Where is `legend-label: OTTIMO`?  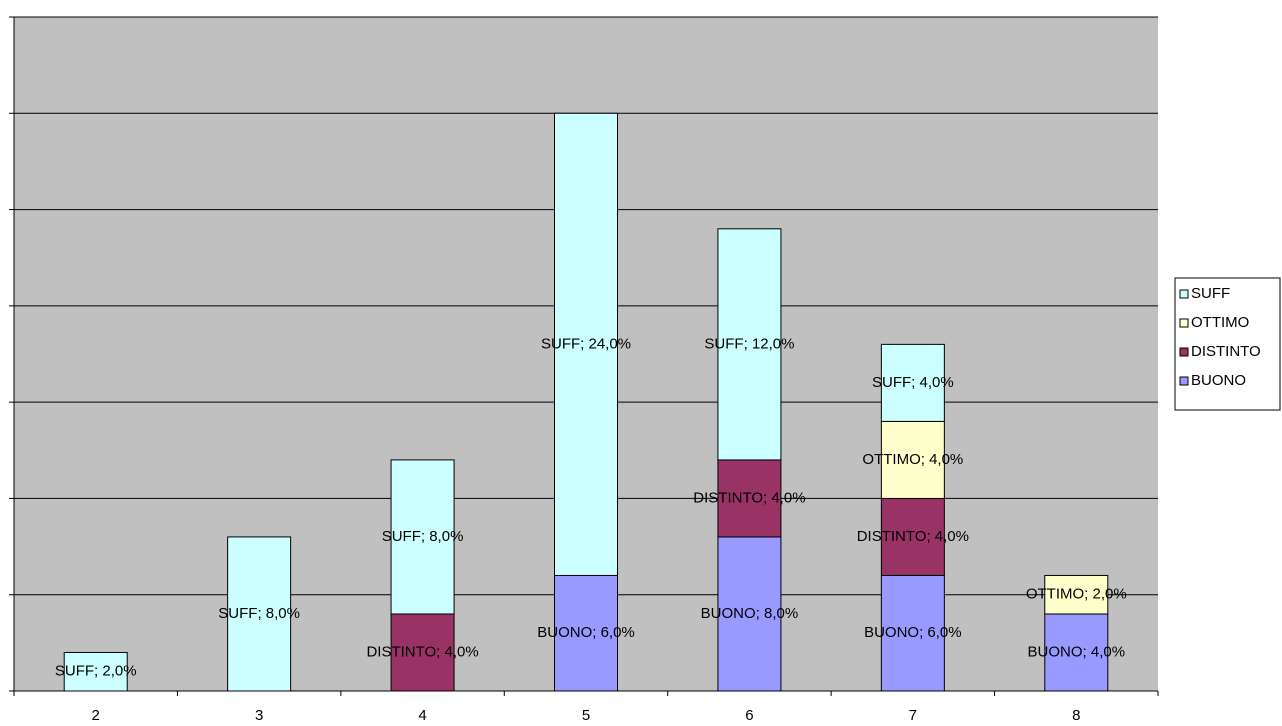
legend-label: OTTIMO is located at coordinates (1220, 322).